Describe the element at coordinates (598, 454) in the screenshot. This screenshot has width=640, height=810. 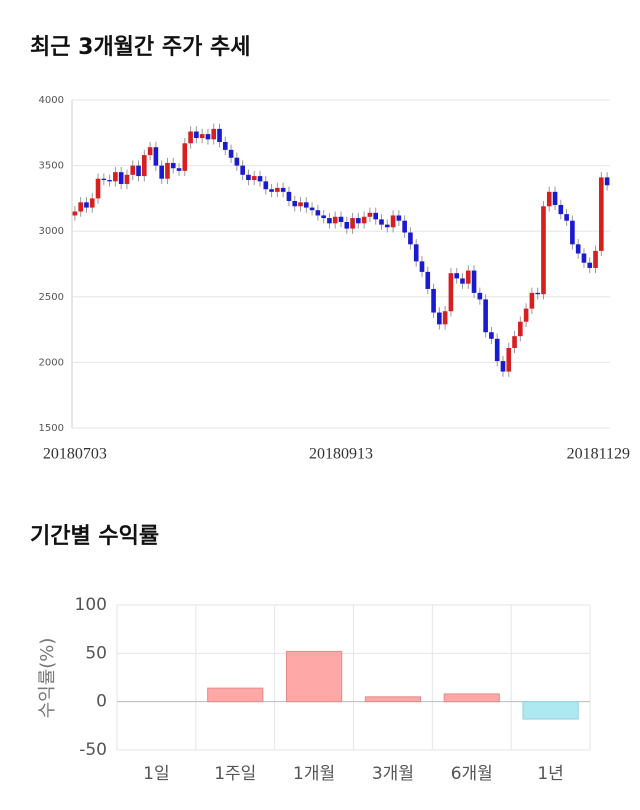
I see `x-tick-label: 20181129` at that location.